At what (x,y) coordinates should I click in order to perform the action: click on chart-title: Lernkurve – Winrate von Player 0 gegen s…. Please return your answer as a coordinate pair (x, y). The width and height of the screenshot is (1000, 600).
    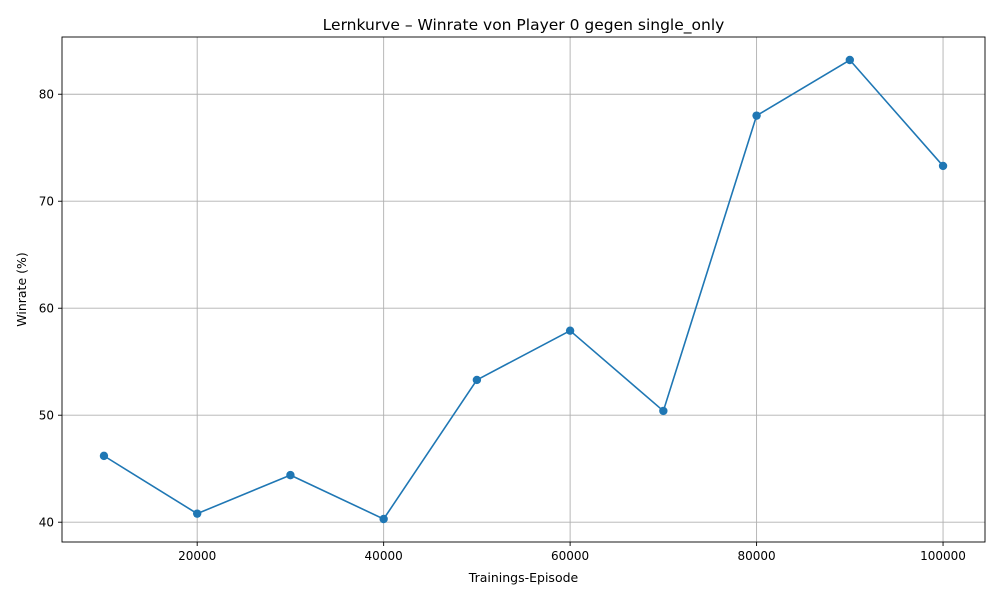
    Looking at the image, I should click on (524, 25).